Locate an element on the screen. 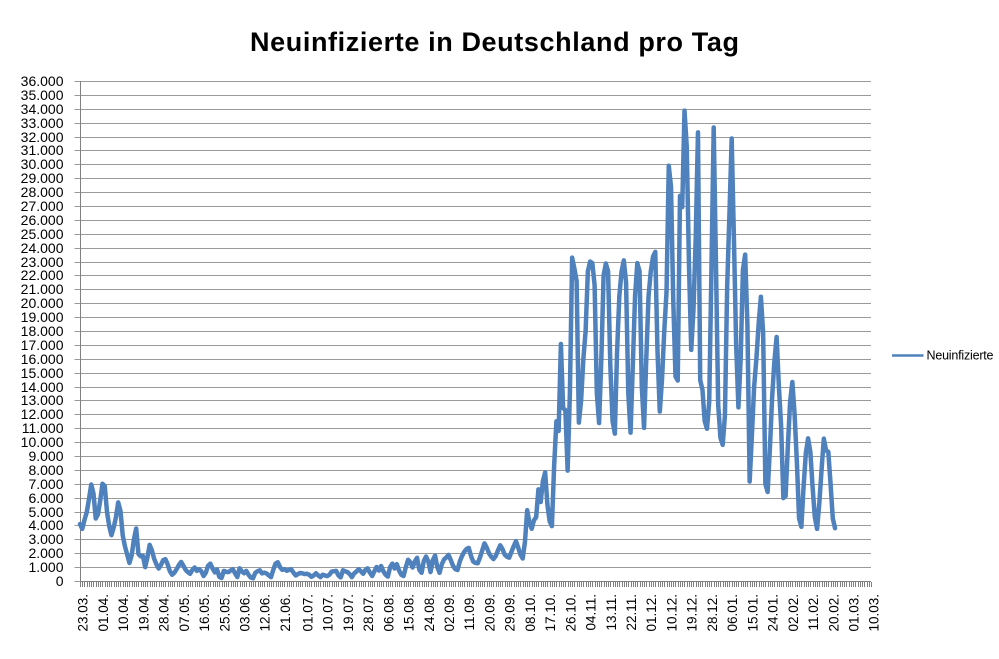 The width and height of the screenshot is (999, 659). svg-text: 23.000 is located at coordinates (42, 262).